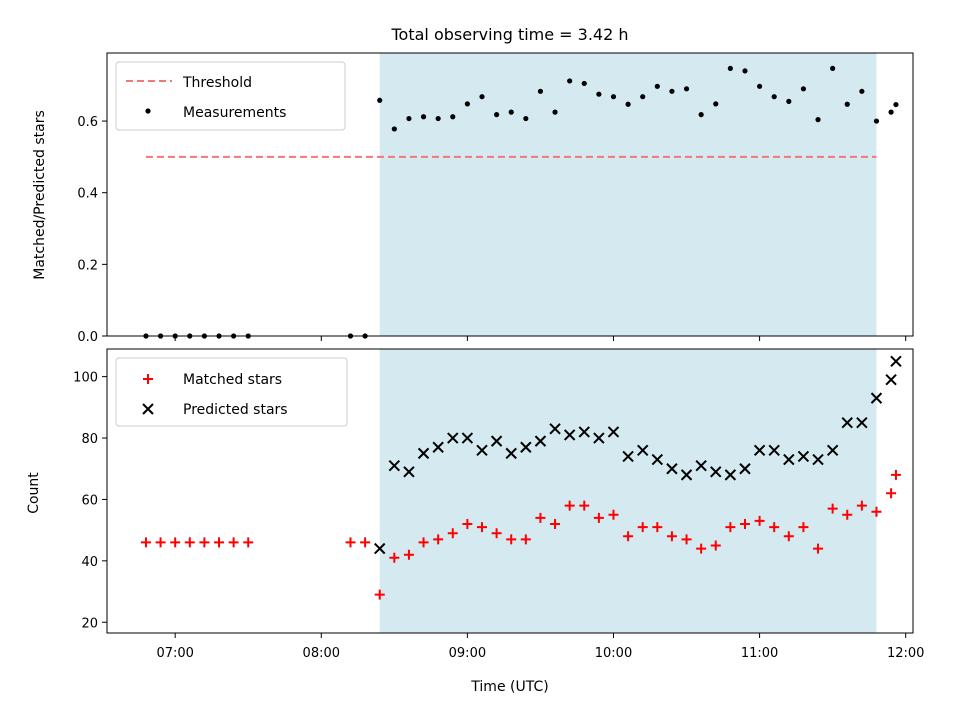 This screenshot has height=720, width=960. I want to click on x-tick-label: 07:00, so click(174, 653).